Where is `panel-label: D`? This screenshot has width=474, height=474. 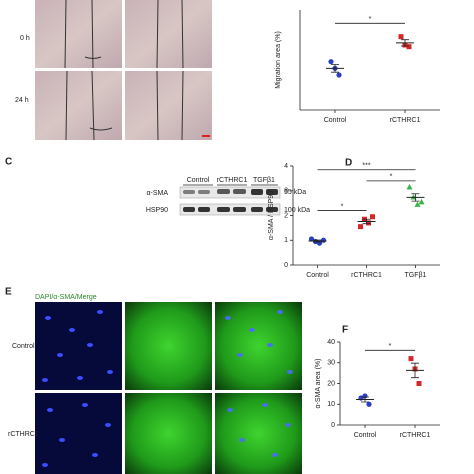
panel-label: D is located at coordinates (348, 163).